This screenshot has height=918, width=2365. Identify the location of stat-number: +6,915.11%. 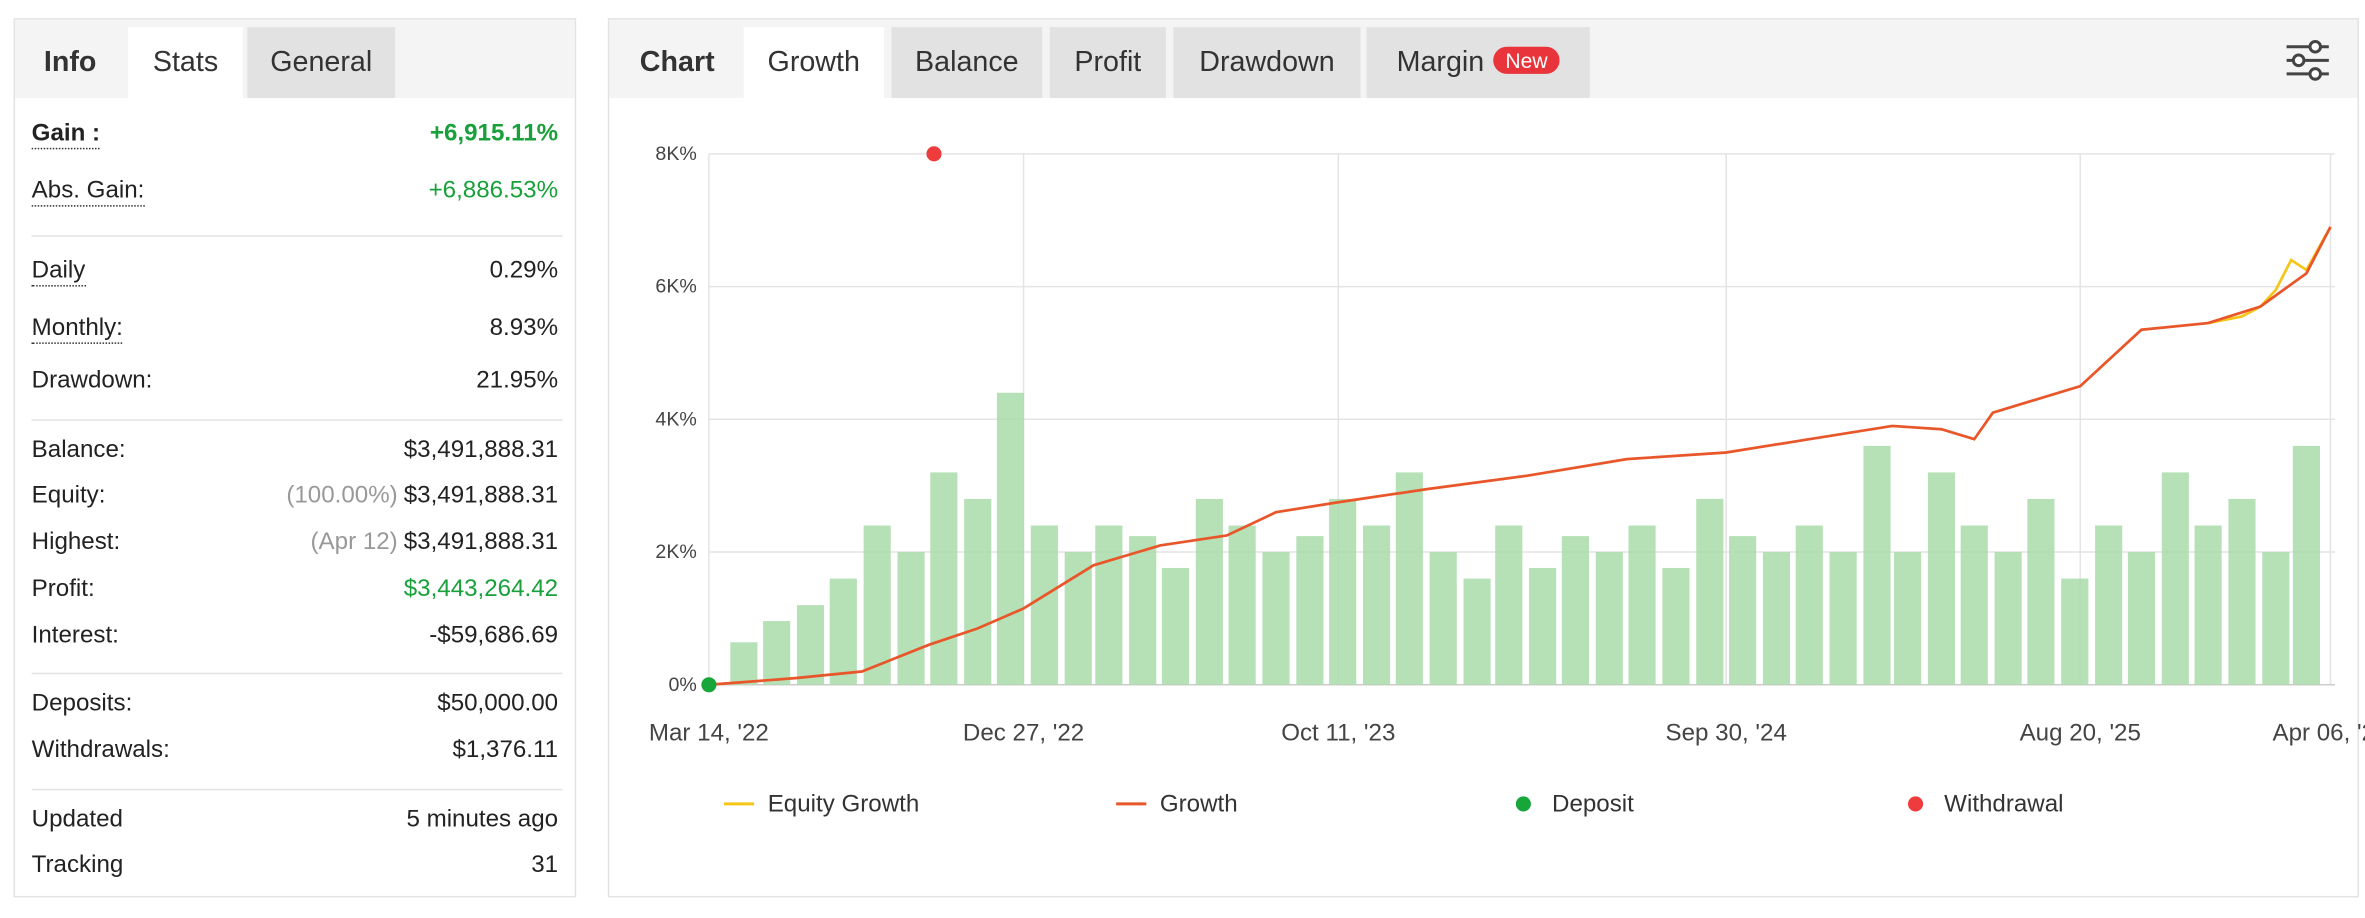
(494, 133).